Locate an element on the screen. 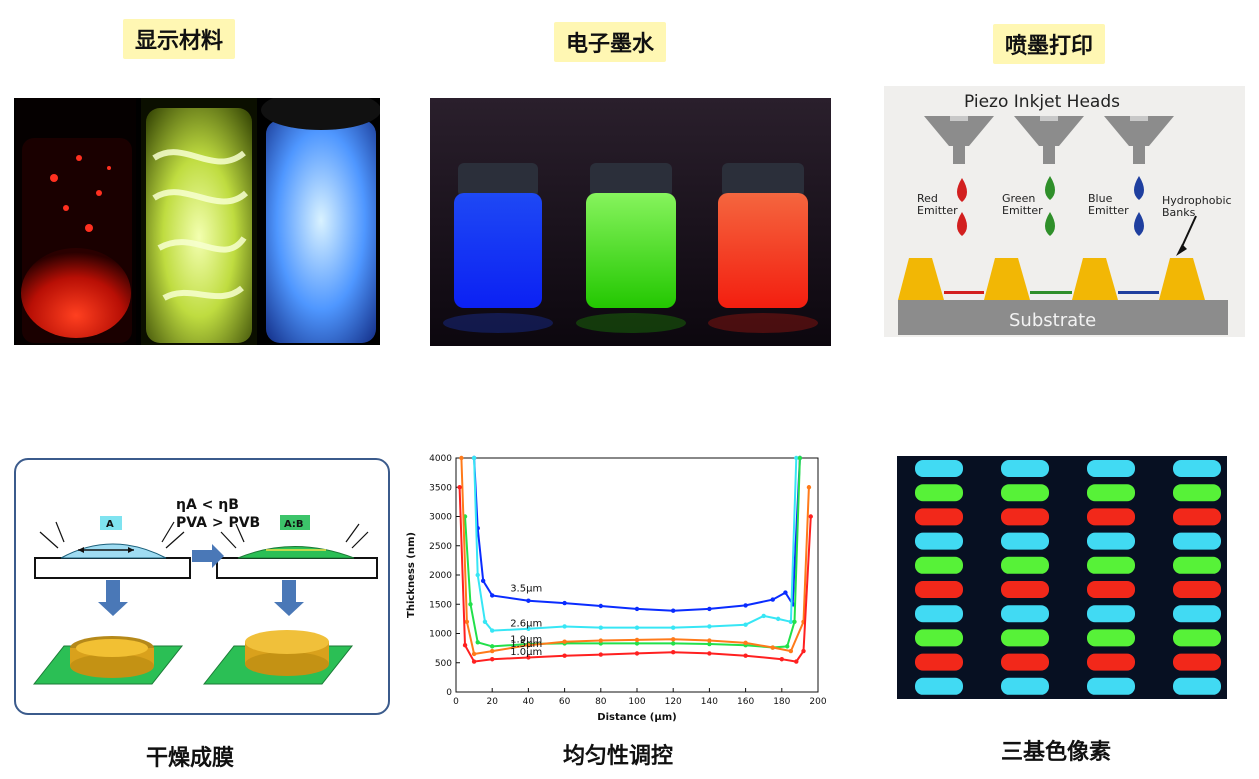 Image resolution: width=1259 pixels, height=779 pixels. viscosity-relation: ηA < ηB is located at coordinates (207, 505).